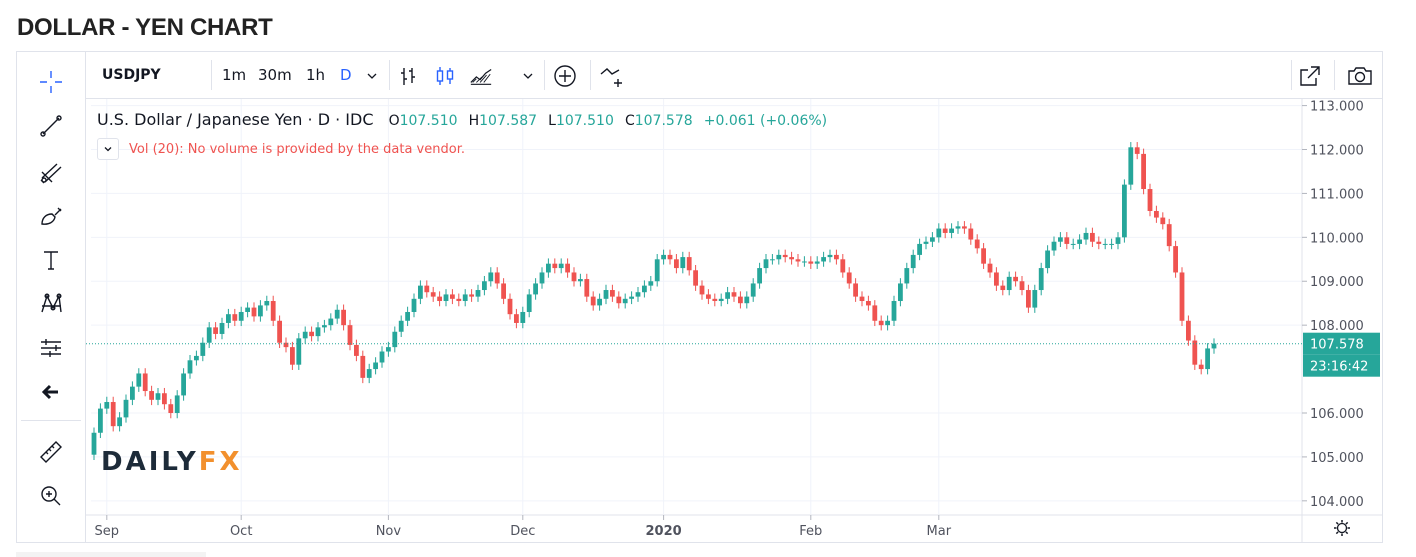 This screenshot has height=557, width=1416. What do you see at coordinates (522, 531) in the screenshot?
I see `x-tick-label: Dec` at bounding box center [522, 531].